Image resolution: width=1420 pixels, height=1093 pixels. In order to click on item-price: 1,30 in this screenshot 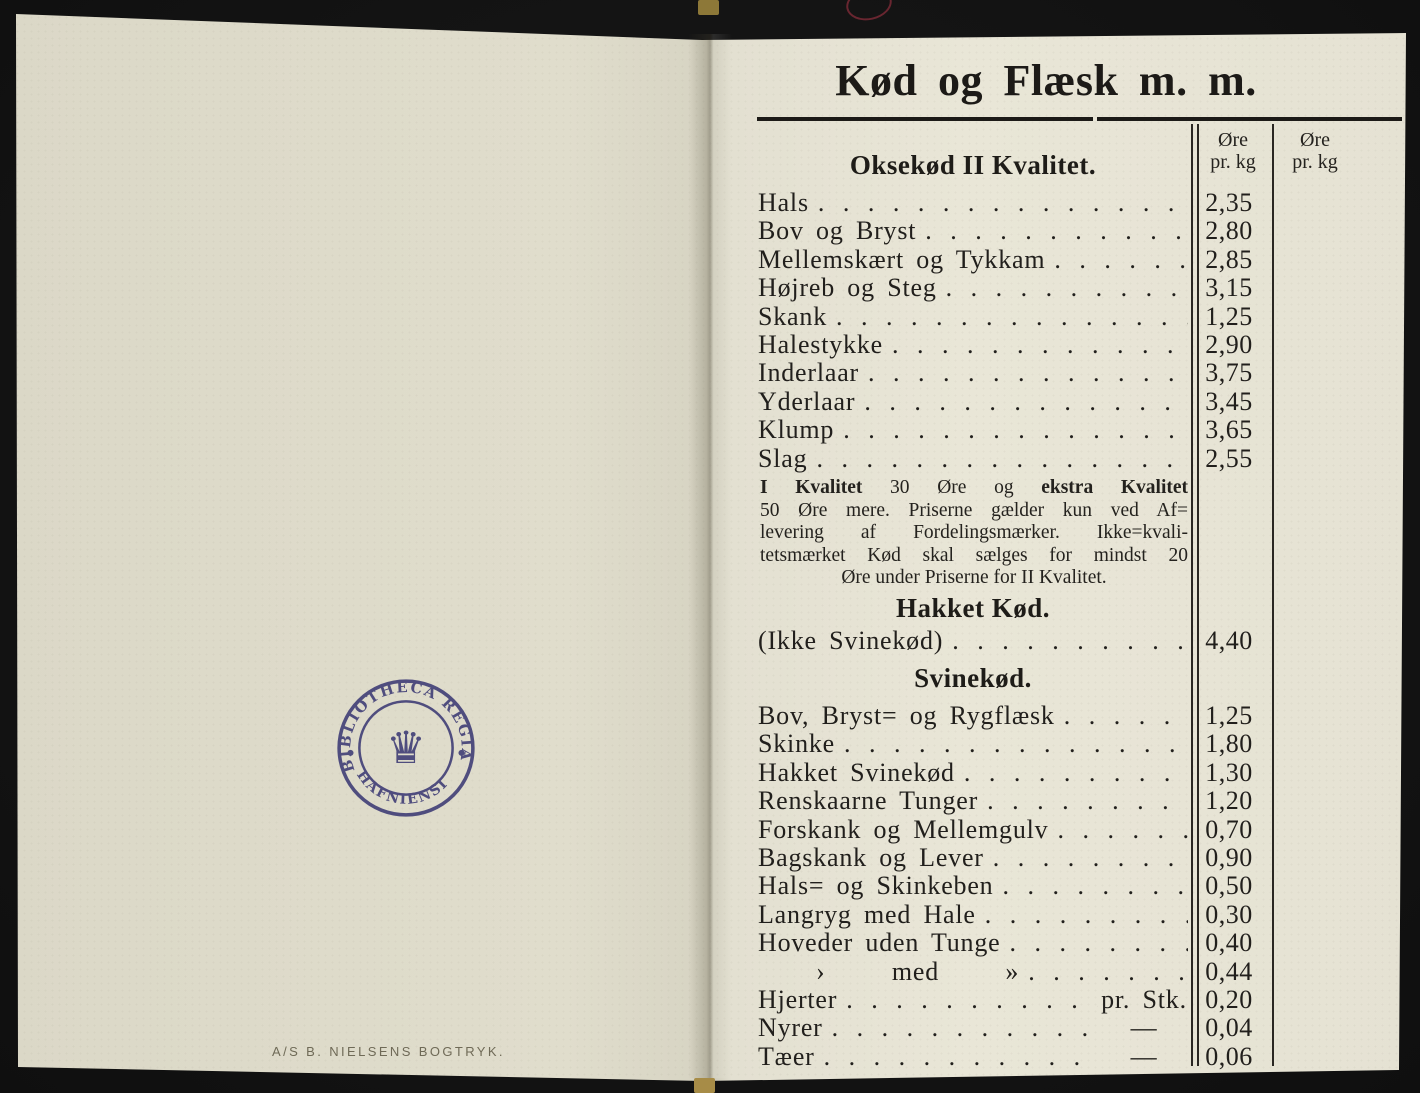, I will do `click(1229, 772)`.